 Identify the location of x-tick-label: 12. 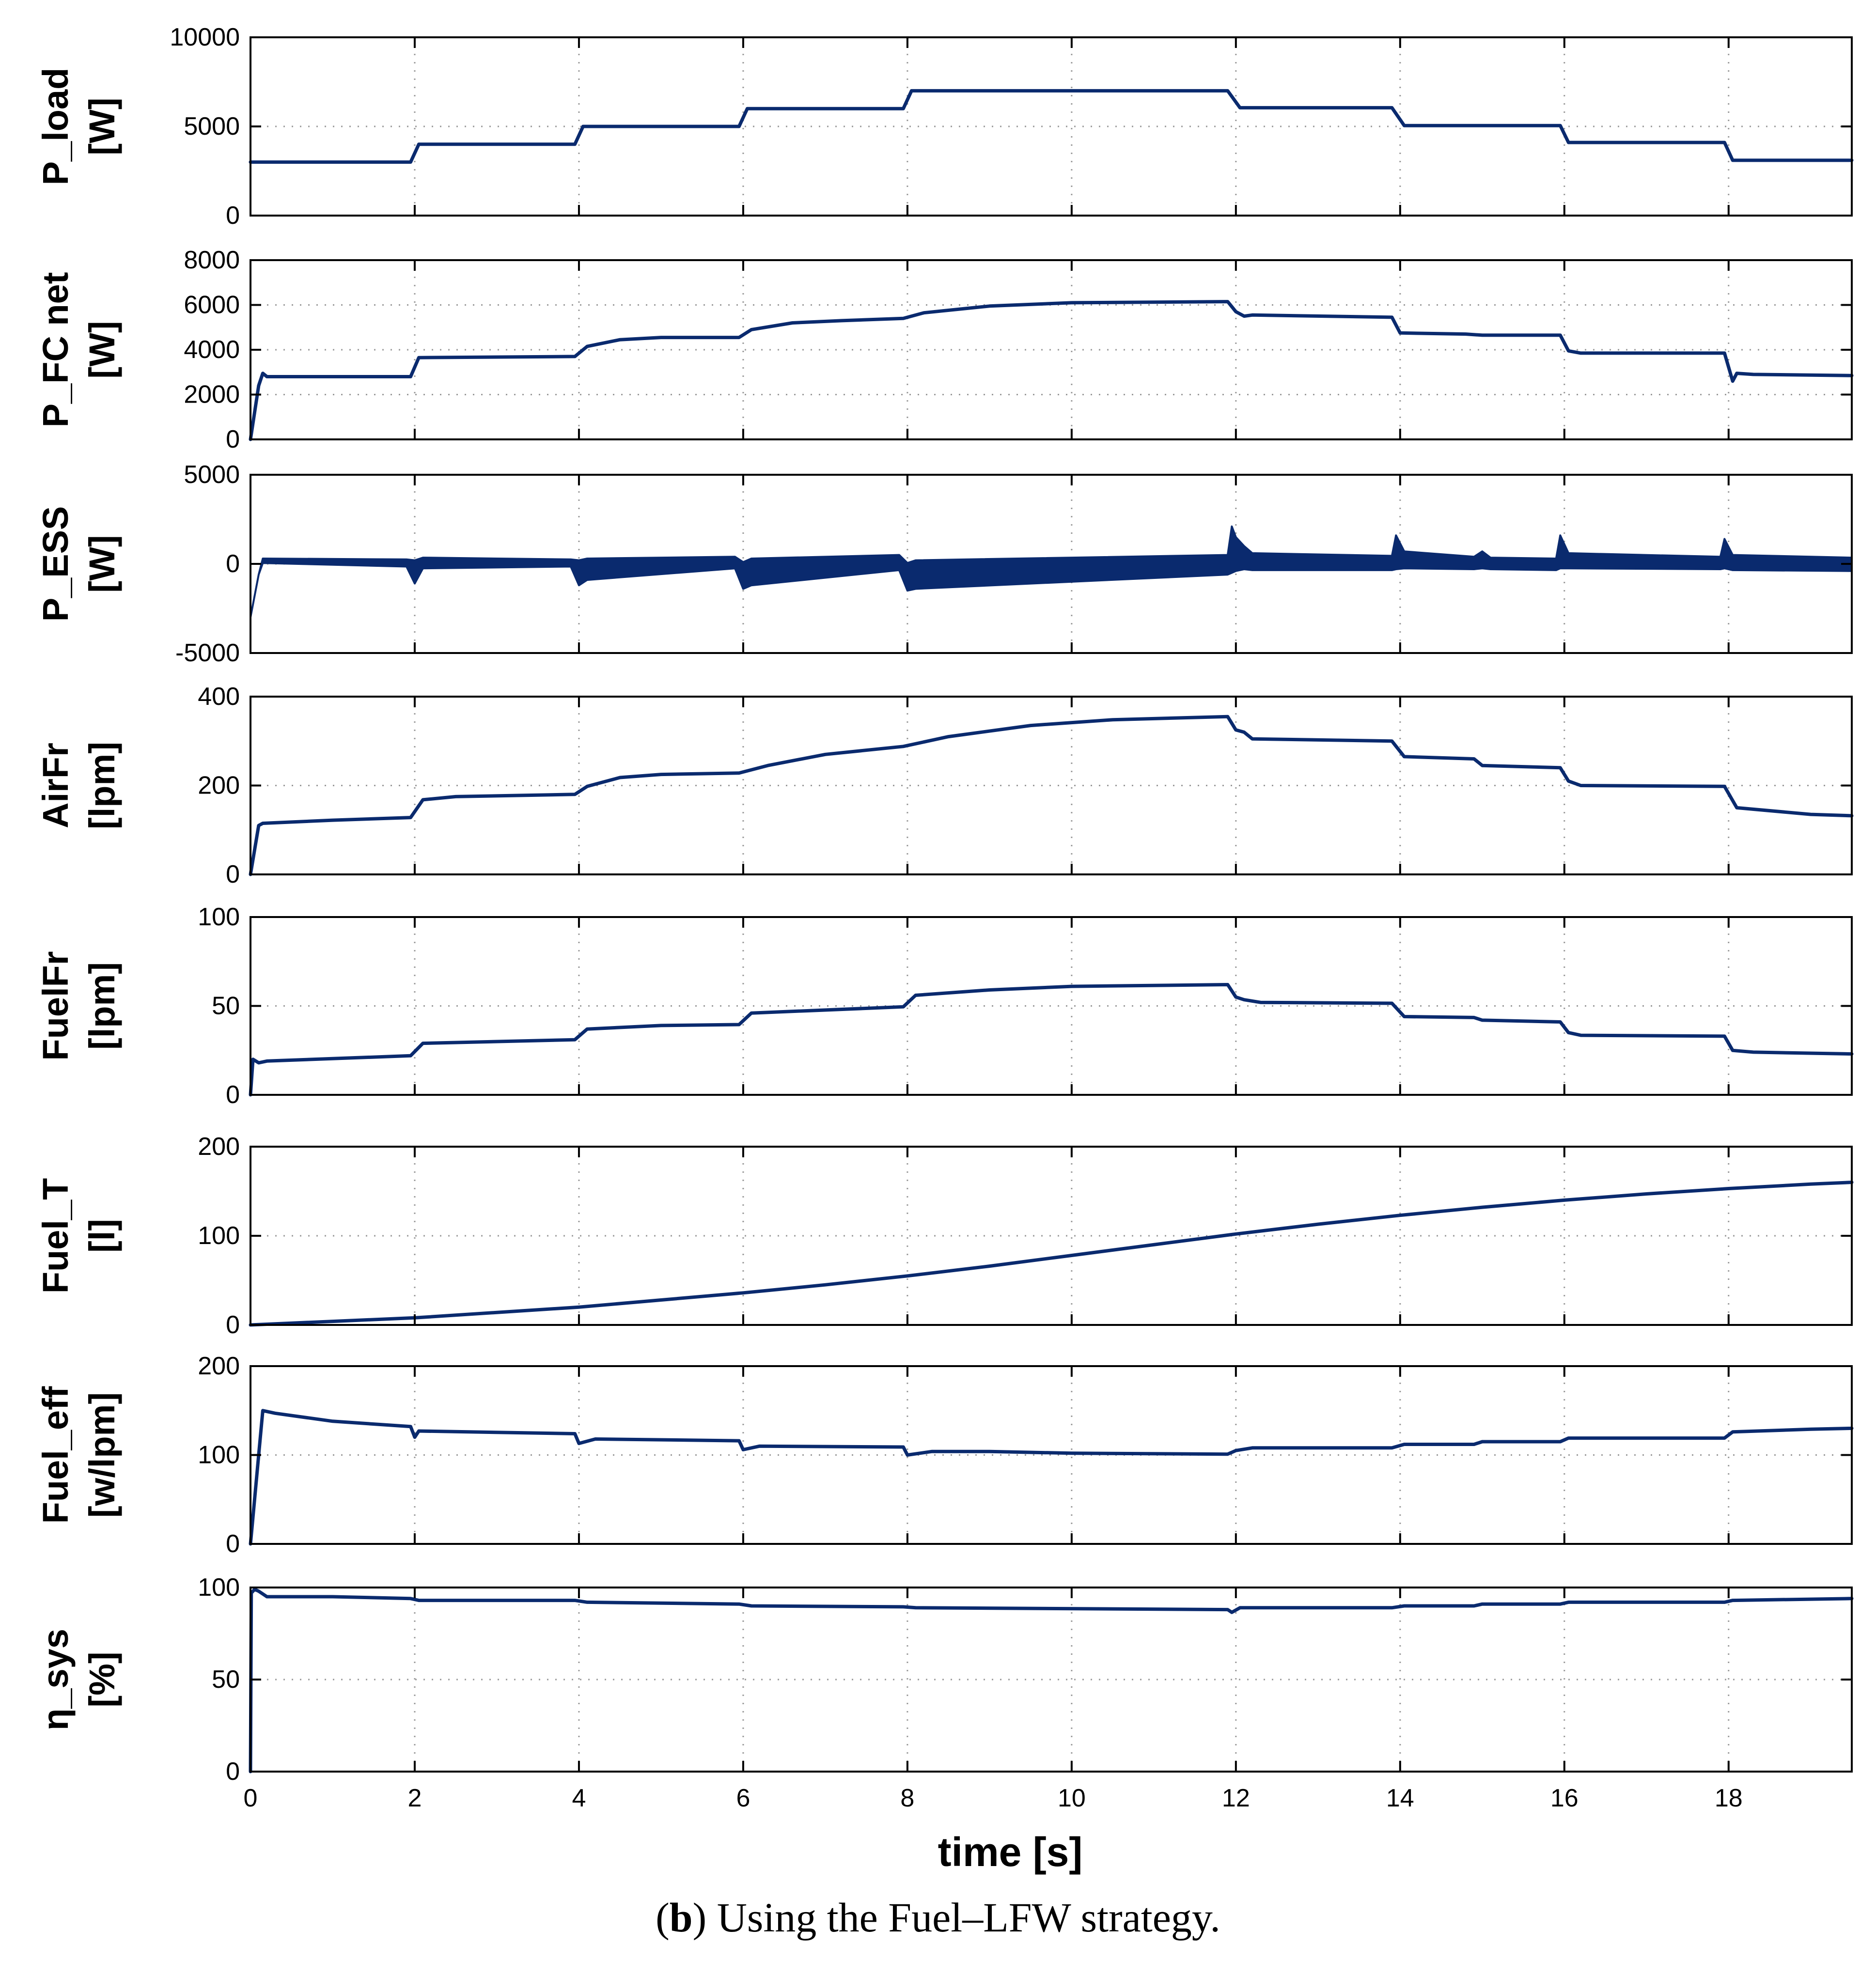
(1236, 1798).